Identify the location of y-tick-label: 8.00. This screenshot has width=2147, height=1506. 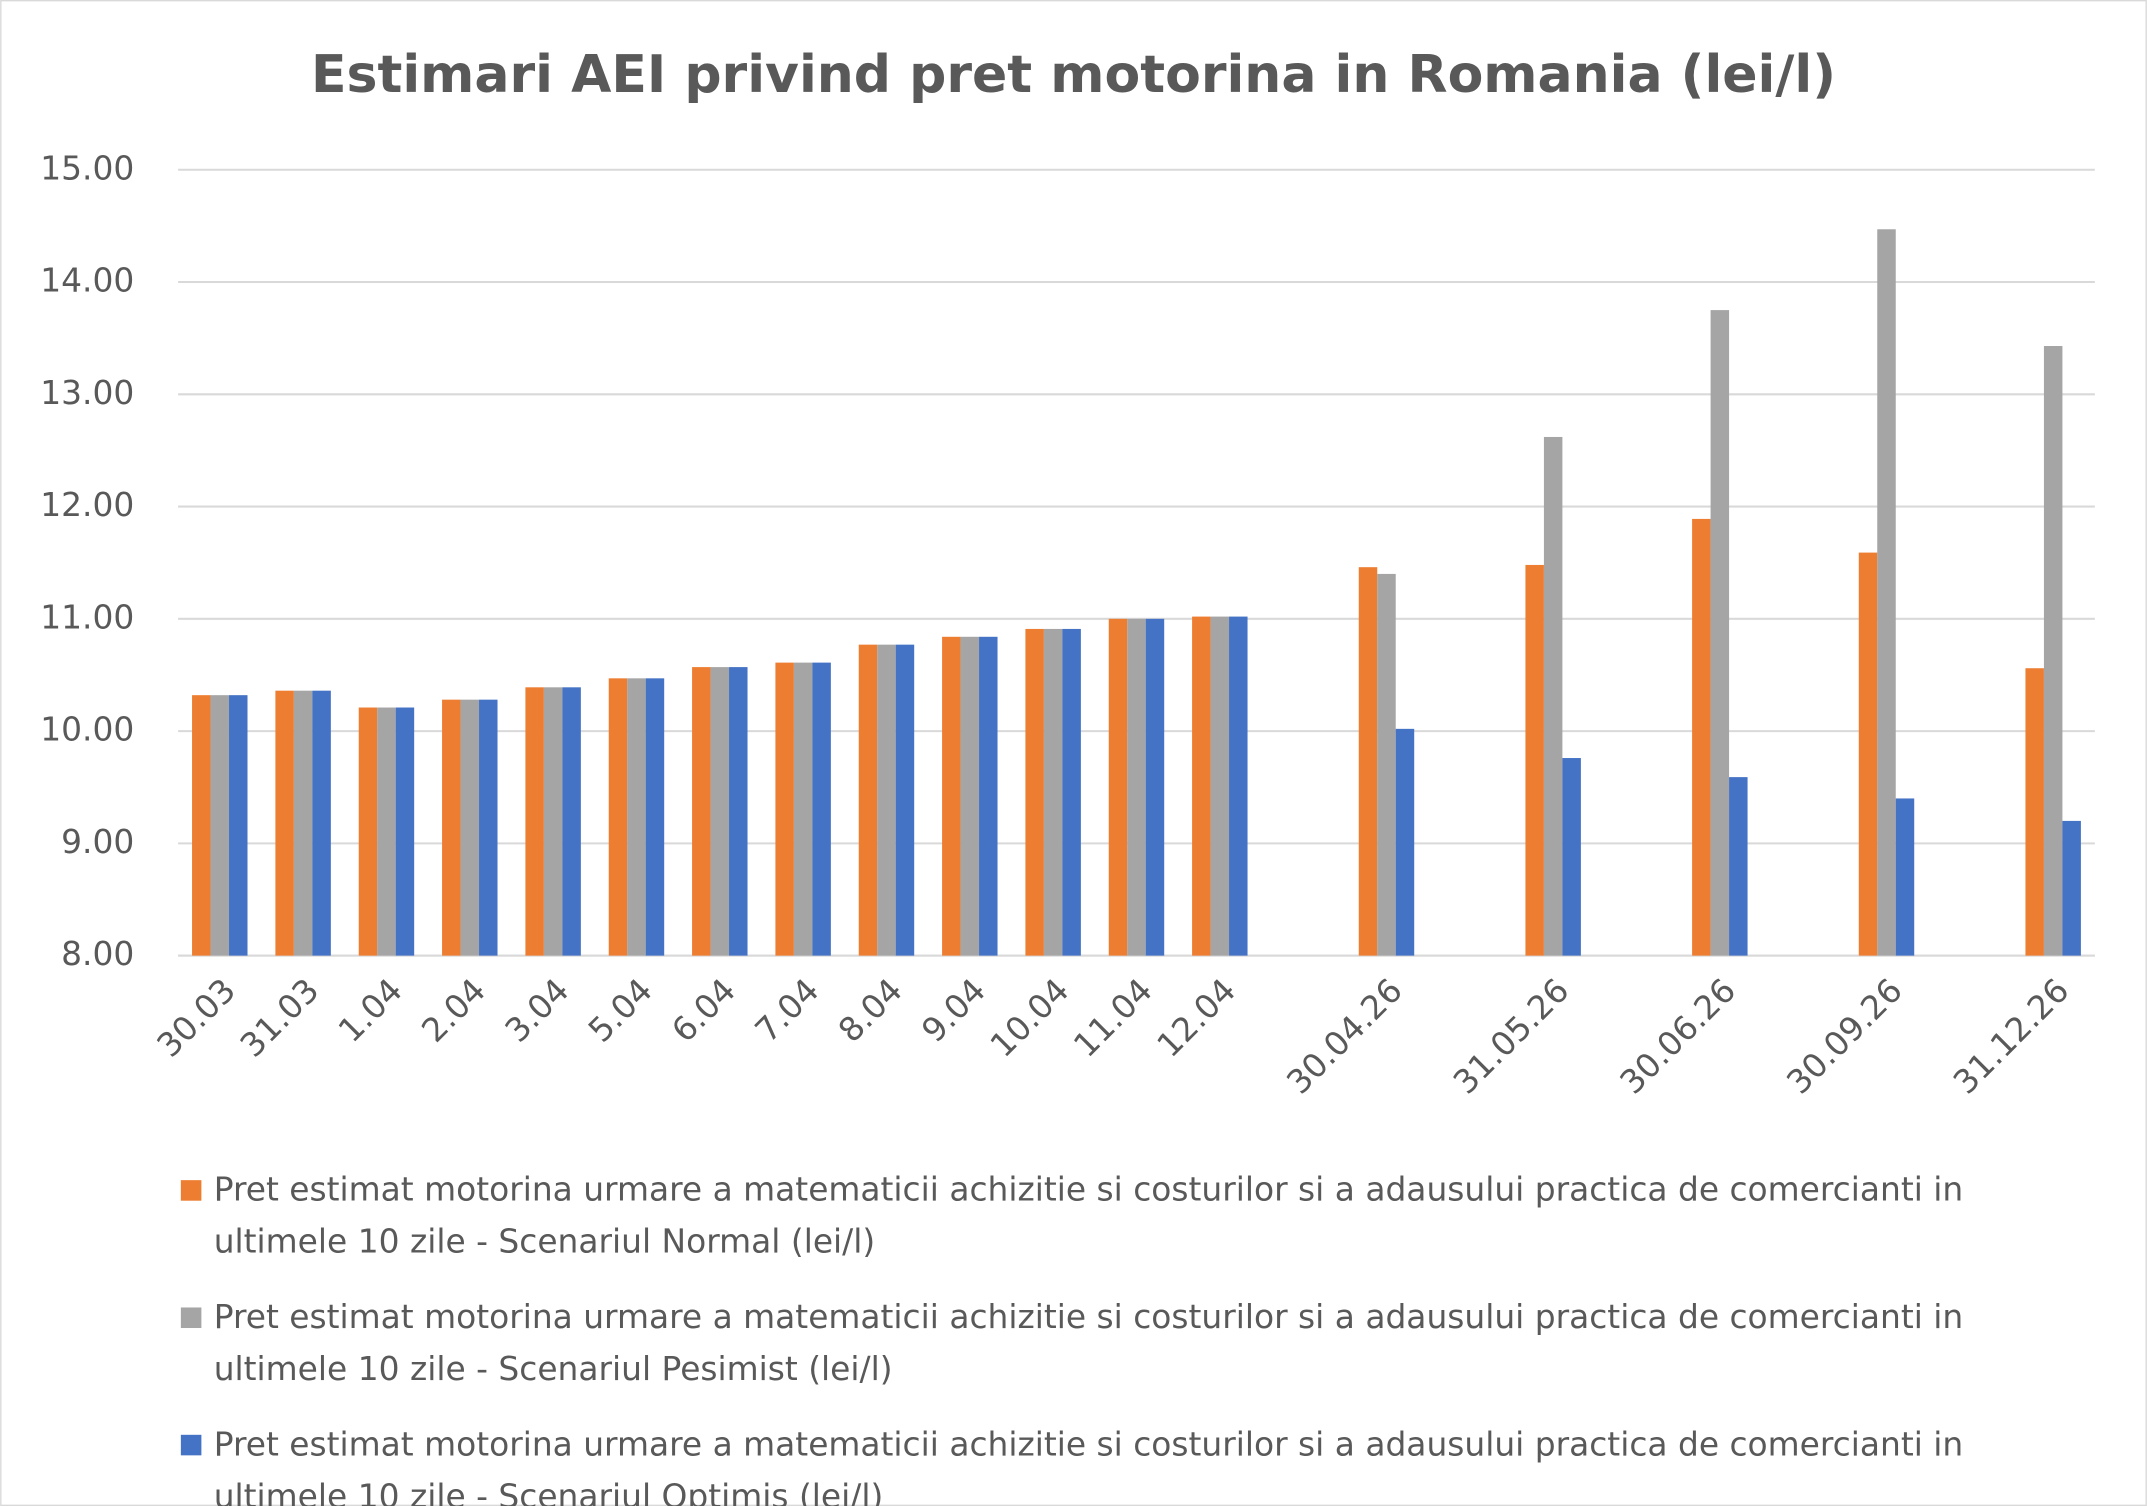
(97, 954).